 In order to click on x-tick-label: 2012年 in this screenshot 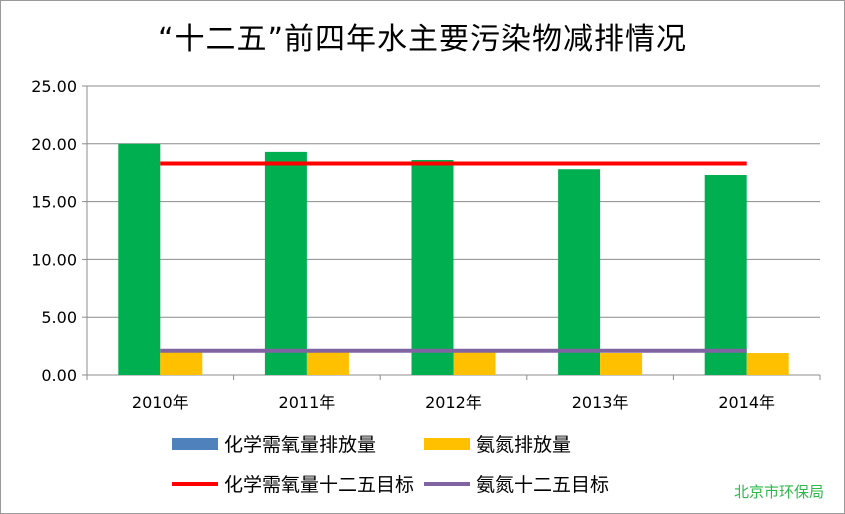, I will do `click(453, 402)`.